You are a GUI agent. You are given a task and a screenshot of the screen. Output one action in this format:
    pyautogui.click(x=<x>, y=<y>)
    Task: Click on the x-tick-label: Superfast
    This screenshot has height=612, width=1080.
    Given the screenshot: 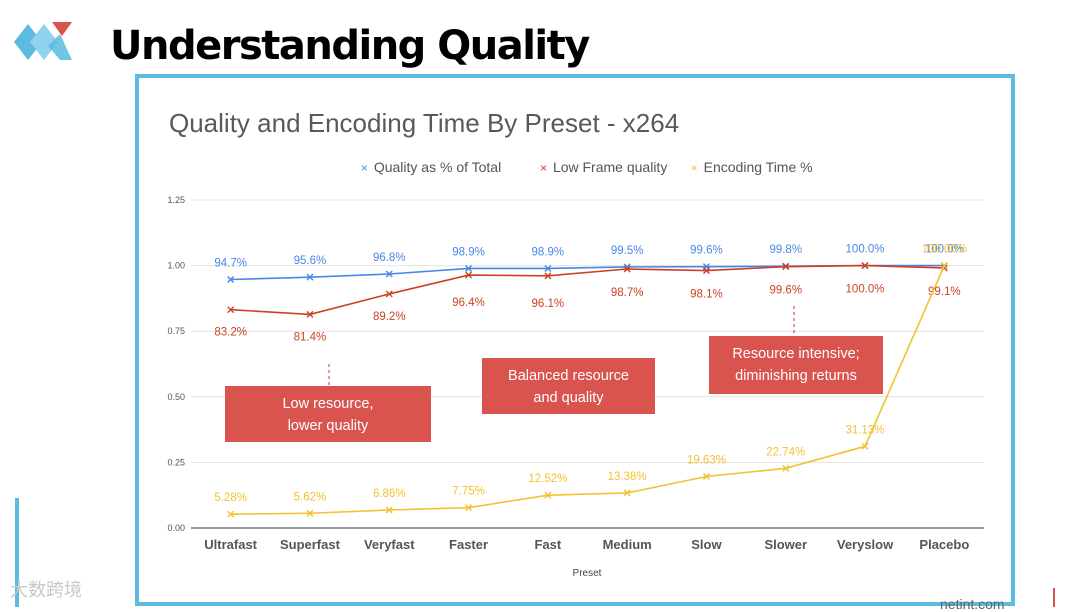 What is the action you would take?
    pyautogui.click(x=310, y=544)
    